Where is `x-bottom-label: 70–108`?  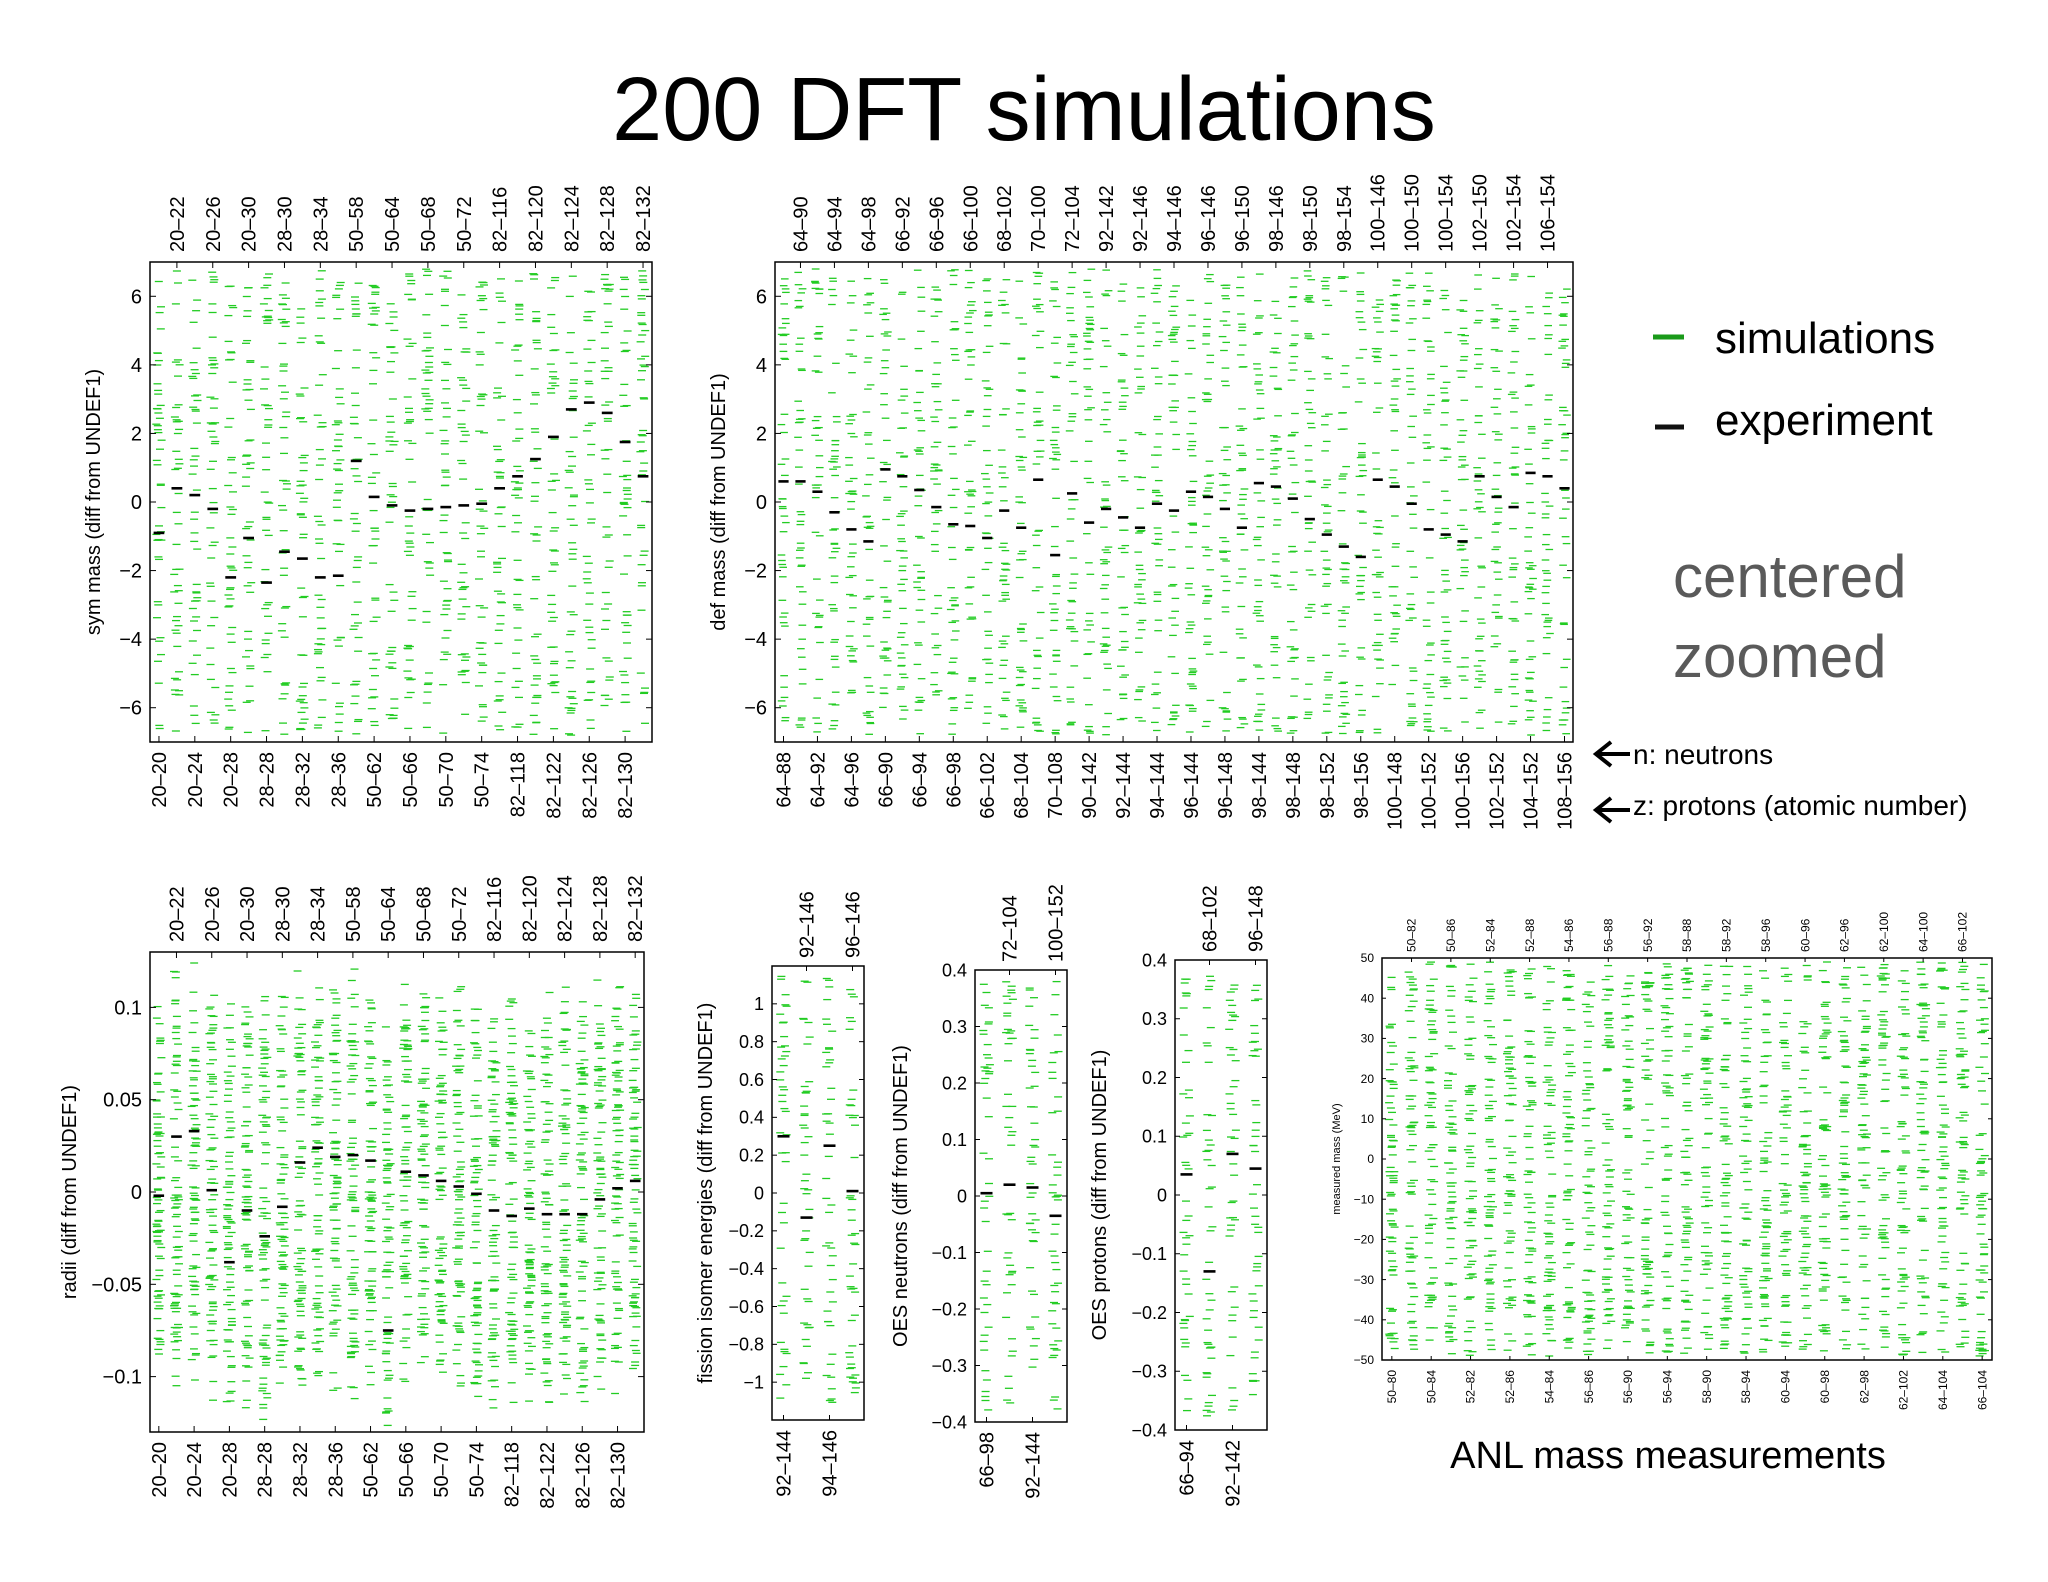 x-bottom-label: 70–108 is located at coordinates (1056, 785).